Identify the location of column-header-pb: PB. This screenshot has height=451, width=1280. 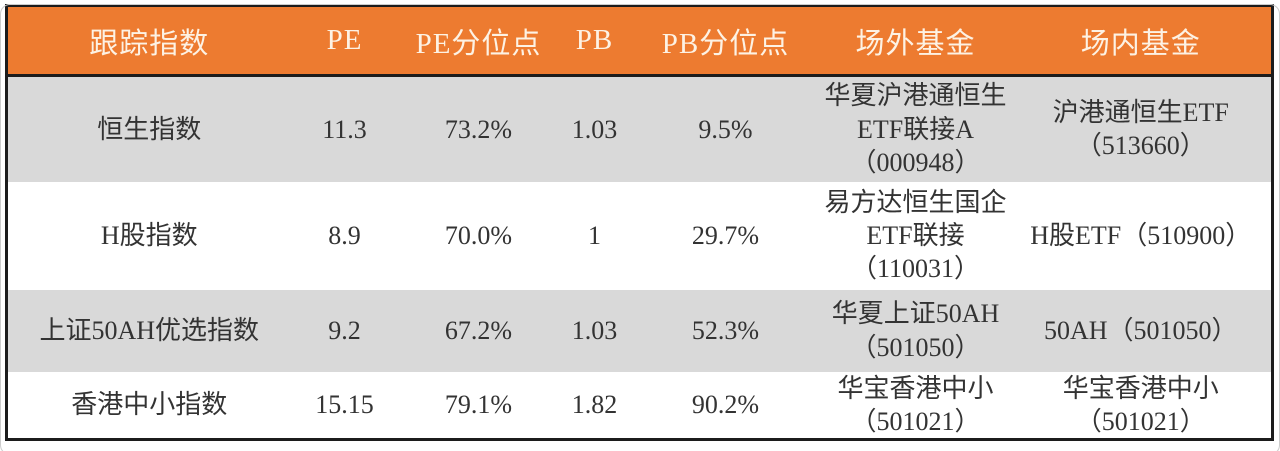
(594, 41).